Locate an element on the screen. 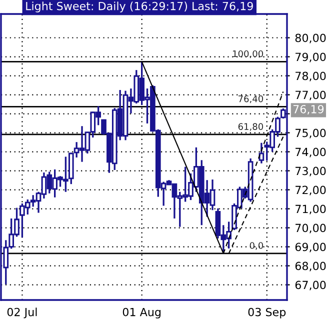 This screenshot has height=320, width=334. text: 76,19 is located at coordinates (308, 109).